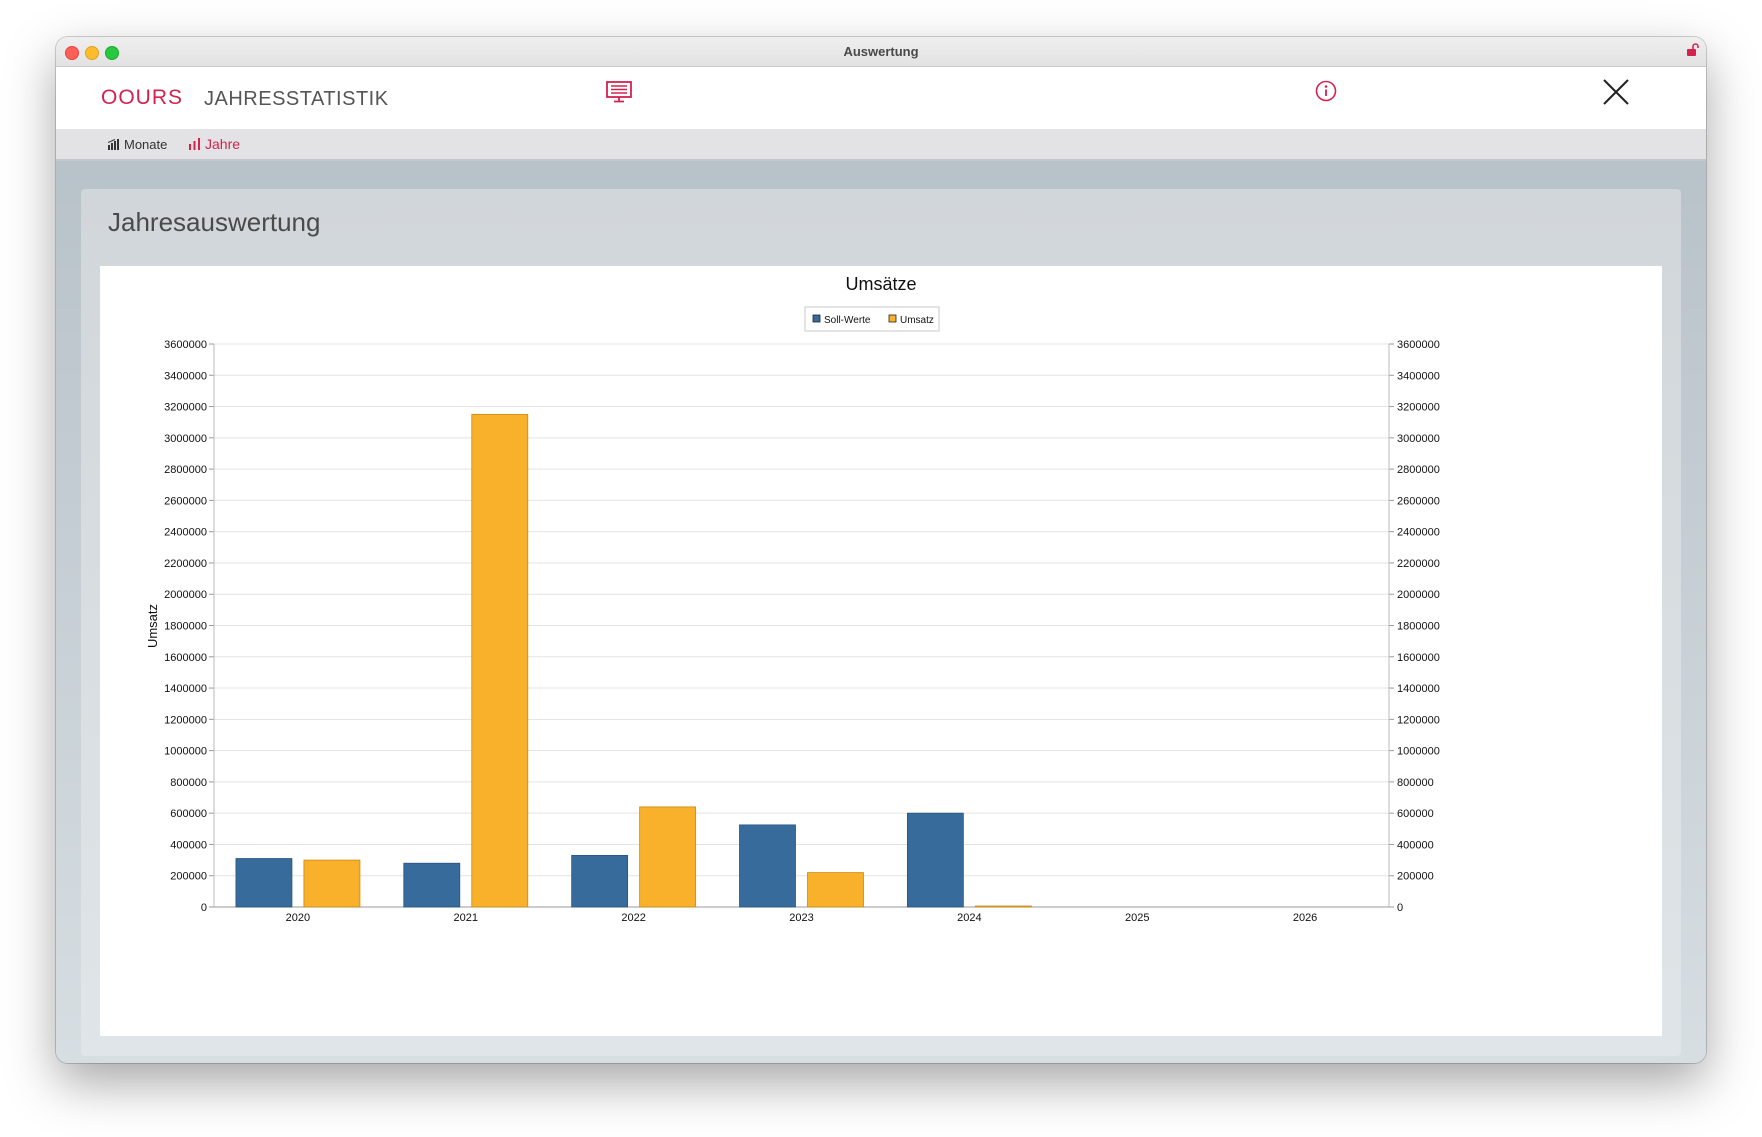  I want to click on legend-label-soll: Soll-Werte, so click(847, 320).